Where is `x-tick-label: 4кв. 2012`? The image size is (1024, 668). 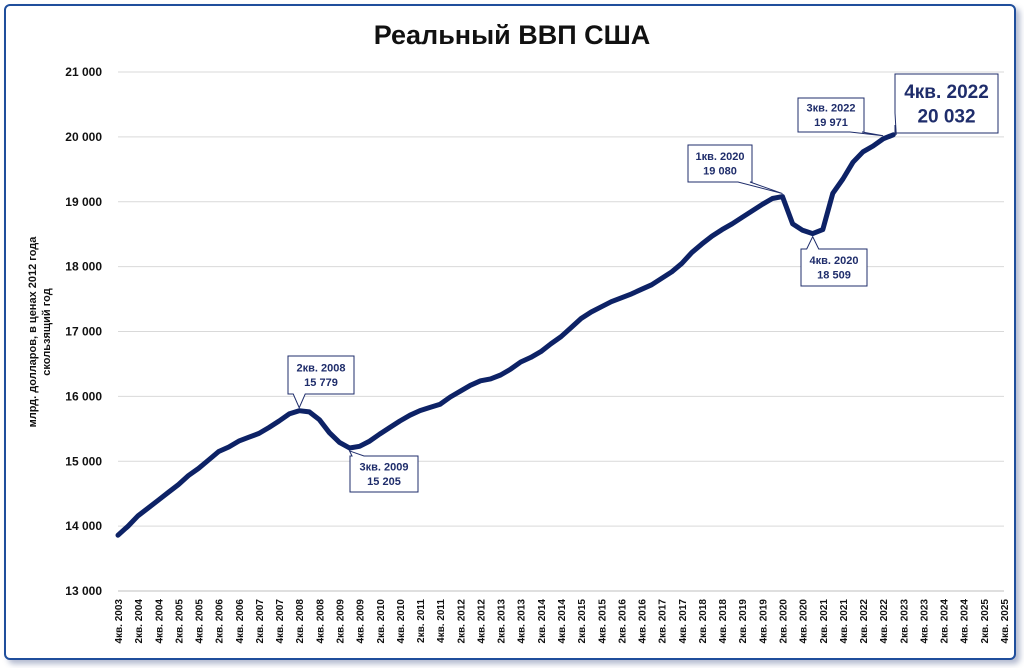
x-tick-label: 4кв. 2012 is located at coordinates (481, 621).